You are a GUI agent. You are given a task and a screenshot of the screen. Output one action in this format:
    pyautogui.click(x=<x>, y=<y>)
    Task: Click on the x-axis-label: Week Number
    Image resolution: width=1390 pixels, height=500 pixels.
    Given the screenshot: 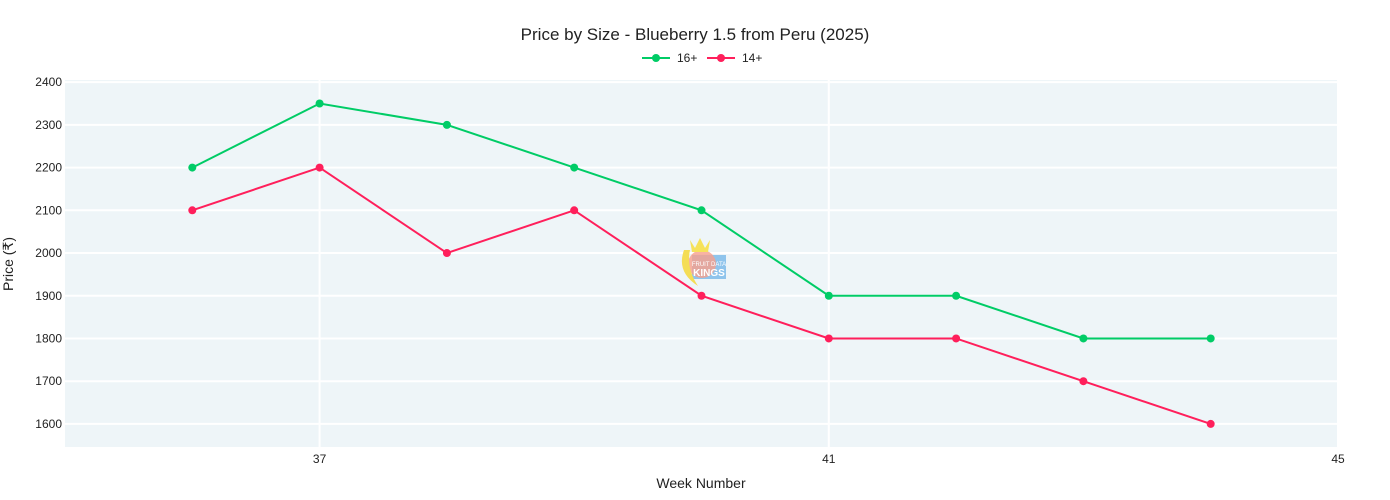 What is the action you would take?
    pyautogui.click(x=701, y=483)
    